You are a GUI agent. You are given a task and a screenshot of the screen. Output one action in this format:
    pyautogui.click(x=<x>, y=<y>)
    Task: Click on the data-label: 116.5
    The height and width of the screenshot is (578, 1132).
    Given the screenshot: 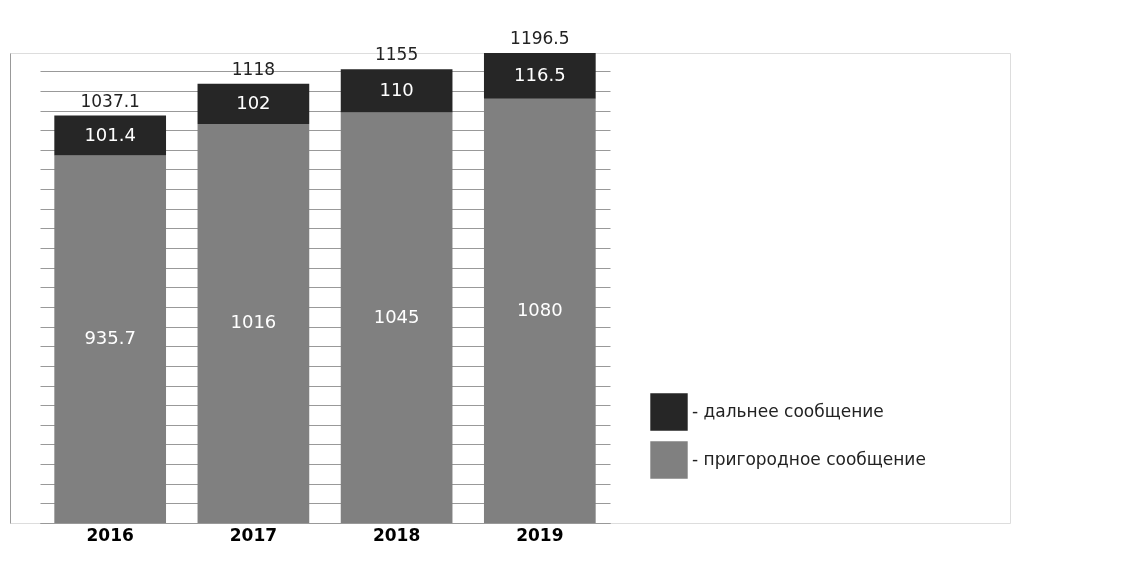 What is the action you would take?
    pyautogui.click(x=540, y=74)
    